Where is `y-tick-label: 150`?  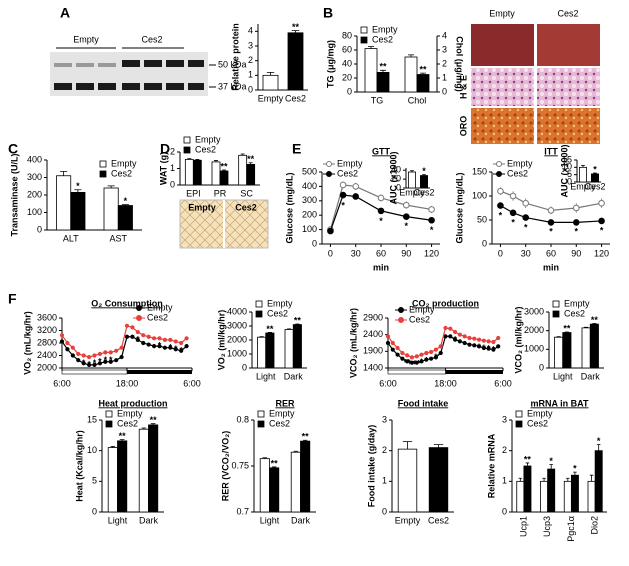
y-tick-label: 150 is located at coordinates (479, 171).